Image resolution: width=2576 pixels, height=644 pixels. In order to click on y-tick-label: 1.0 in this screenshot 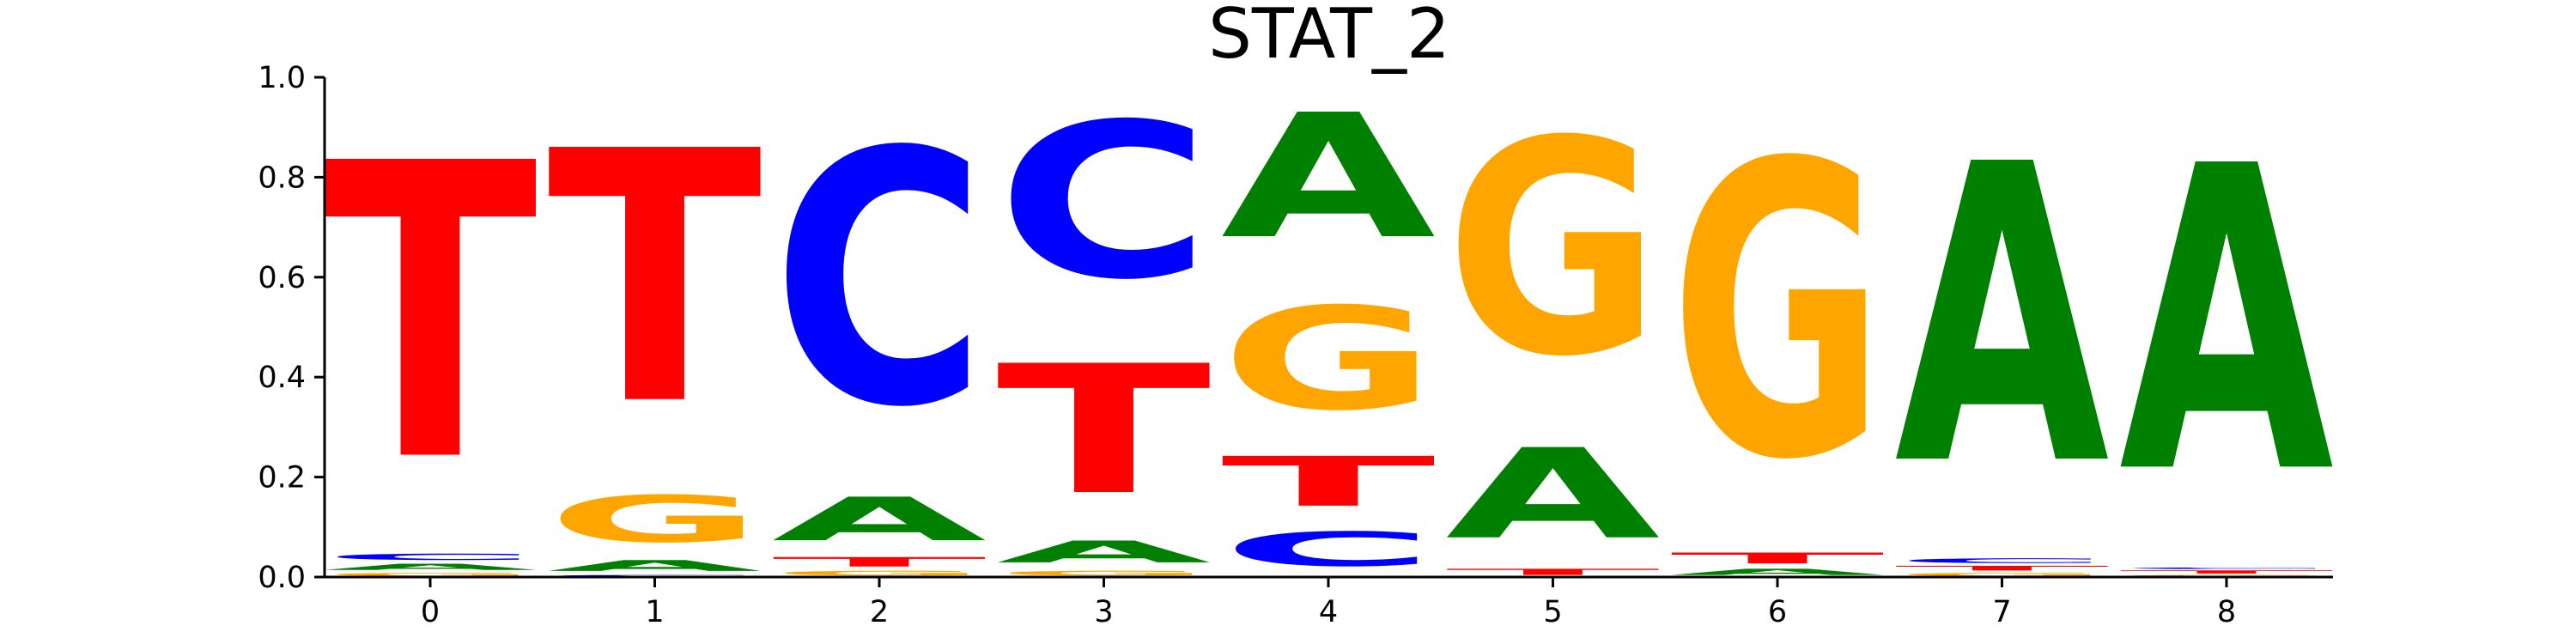, I will do `click(282, 78)`.